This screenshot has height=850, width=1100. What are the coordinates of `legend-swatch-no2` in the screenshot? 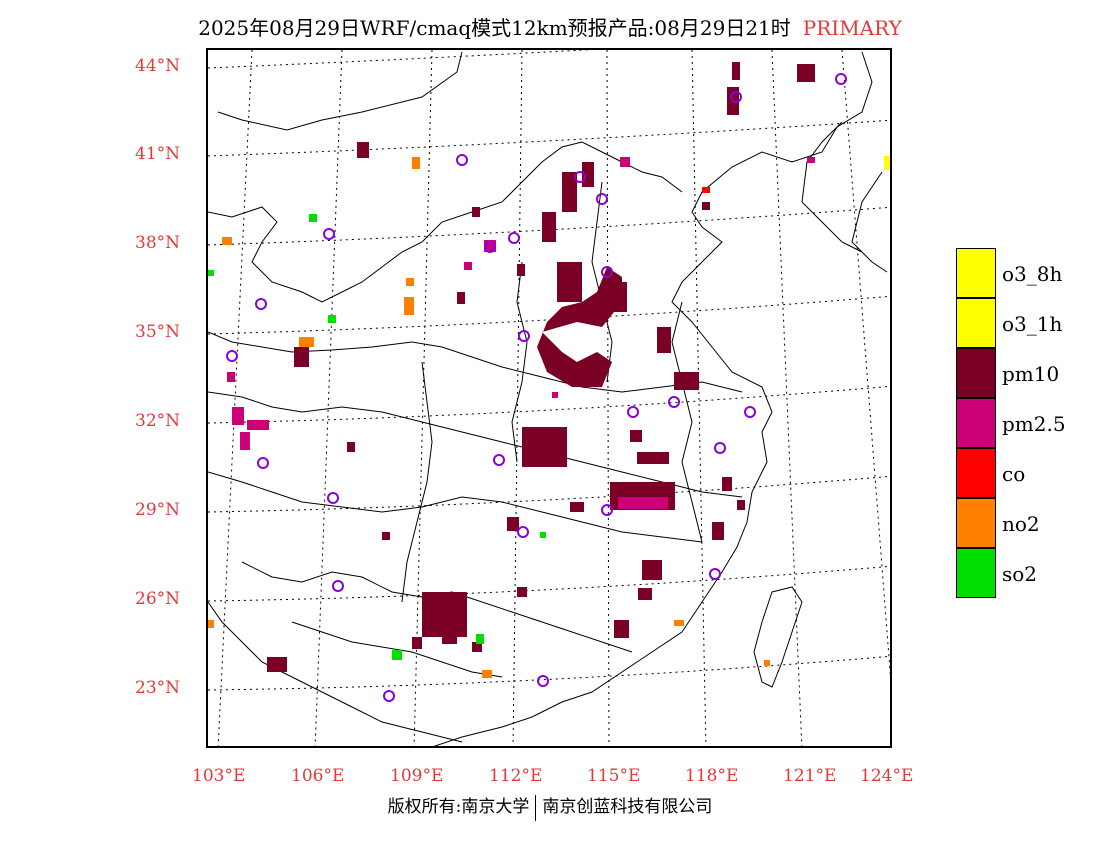 It's located at (976, 523).